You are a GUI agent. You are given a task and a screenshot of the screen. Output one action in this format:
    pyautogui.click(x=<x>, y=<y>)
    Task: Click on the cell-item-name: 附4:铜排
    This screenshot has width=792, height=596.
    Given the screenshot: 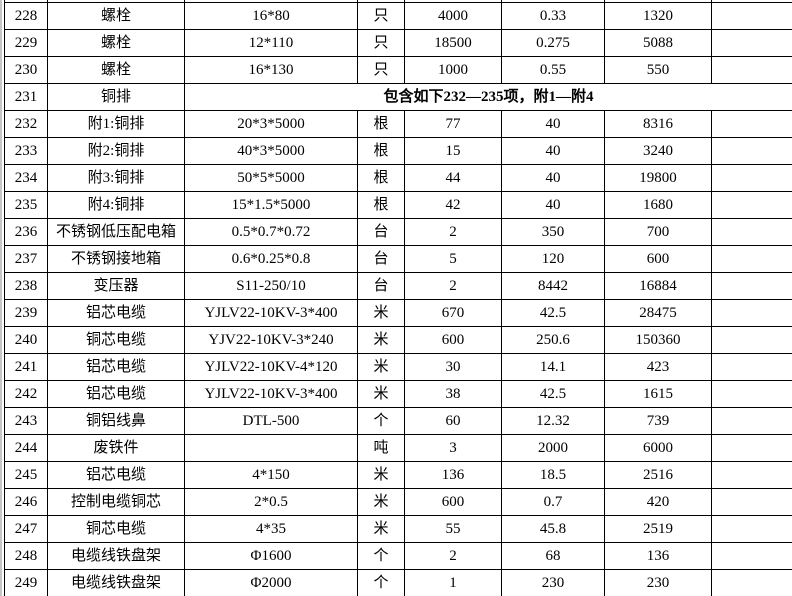 What is the action you would take?
    pyautogui.click(x=116, y=205)
    